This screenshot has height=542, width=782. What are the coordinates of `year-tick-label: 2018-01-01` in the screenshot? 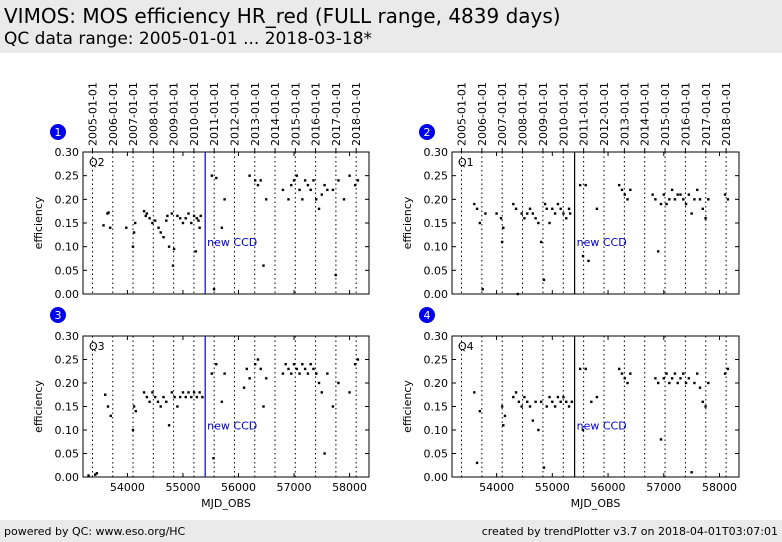 It's located at (726, 114).